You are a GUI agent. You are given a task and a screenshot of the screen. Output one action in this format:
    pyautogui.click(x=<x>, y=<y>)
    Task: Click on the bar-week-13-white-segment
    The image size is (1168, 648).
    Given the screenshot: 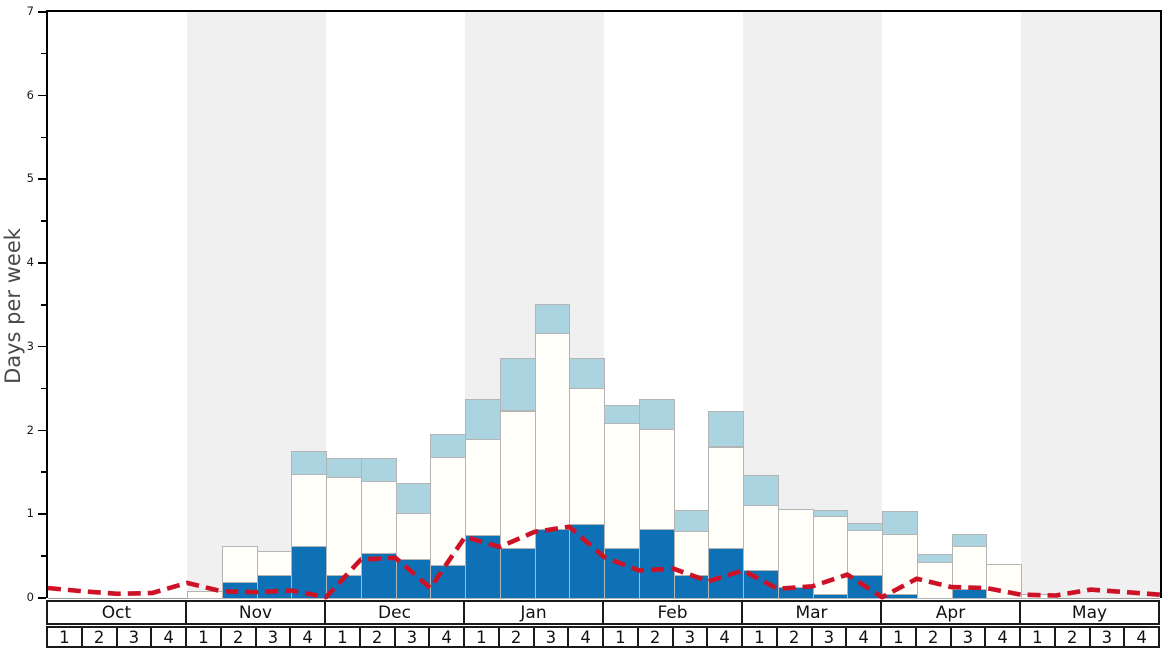 What is the action you would take?
    pyautogui.click(x=483, y=487)
    